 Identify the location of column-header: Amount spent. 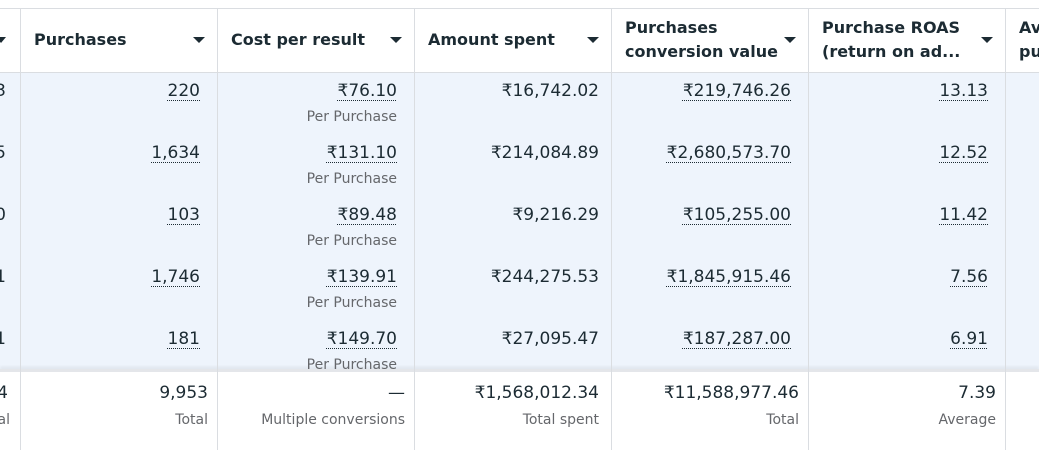
(491, 39).